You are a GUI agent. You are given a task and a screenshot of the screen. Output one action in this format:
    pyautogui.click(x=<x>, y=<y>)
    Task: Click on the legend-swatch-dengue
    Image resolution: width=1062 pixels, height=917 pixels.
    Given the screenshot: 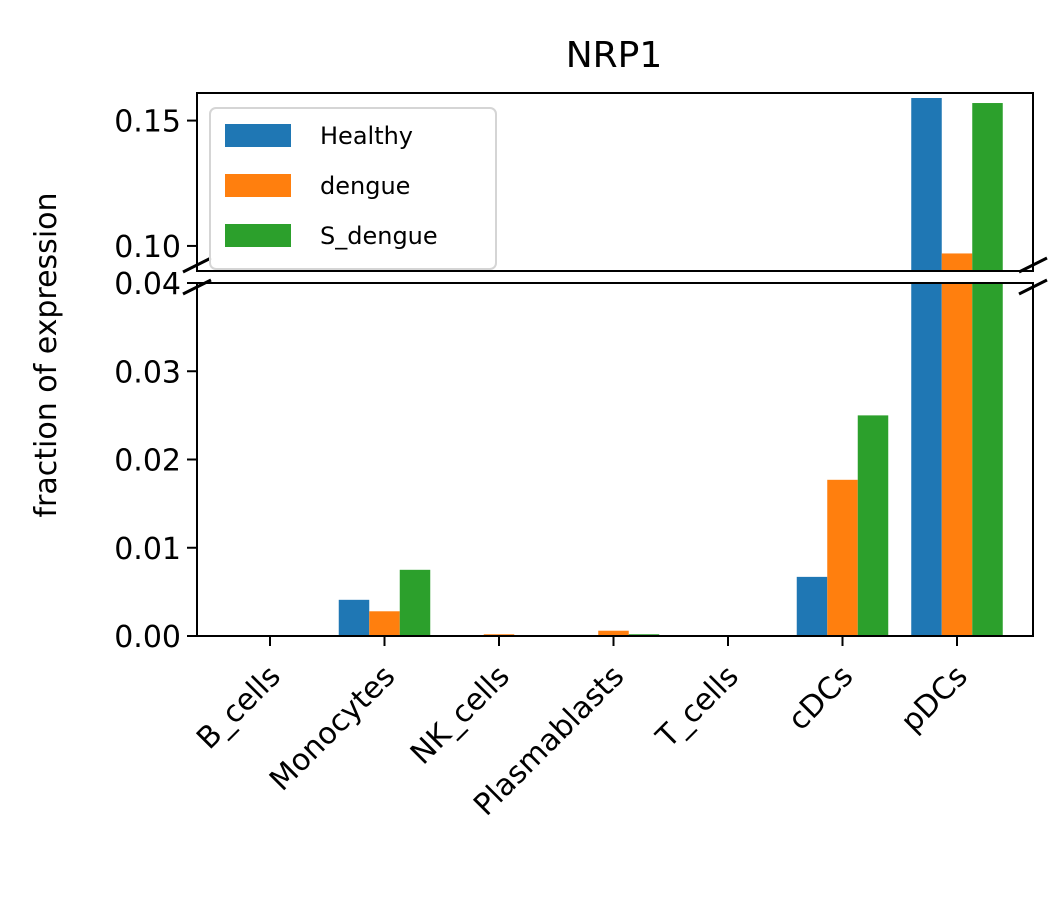 What is the action you would take?
    pyautogui.click(x=258, y=185)
    